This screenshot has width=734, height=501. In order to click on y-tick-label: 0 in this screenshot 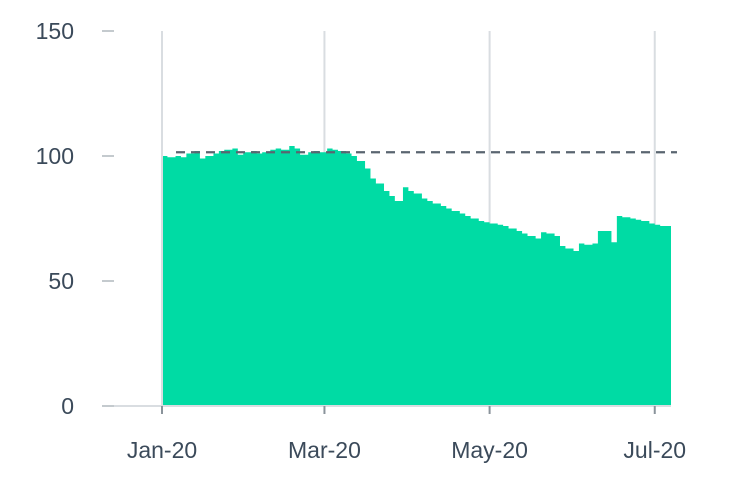, I will do `click(67, 406)`.